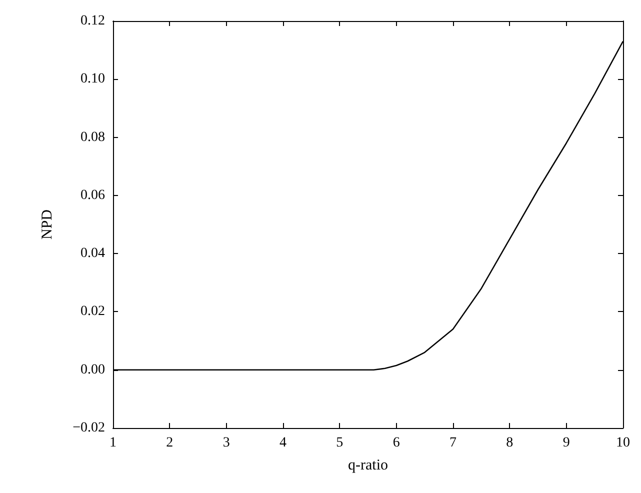 The image size is (641, 493). Describe the element at coordinates (566, 443) in the screenshot. I see `x-tick-label: 9` at that location.